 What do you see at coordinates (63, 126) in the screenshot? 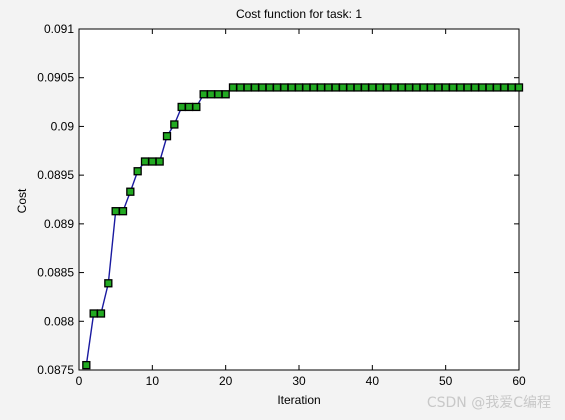
I see `y-tick-label: 0.09` at bounding box center [63, 126].